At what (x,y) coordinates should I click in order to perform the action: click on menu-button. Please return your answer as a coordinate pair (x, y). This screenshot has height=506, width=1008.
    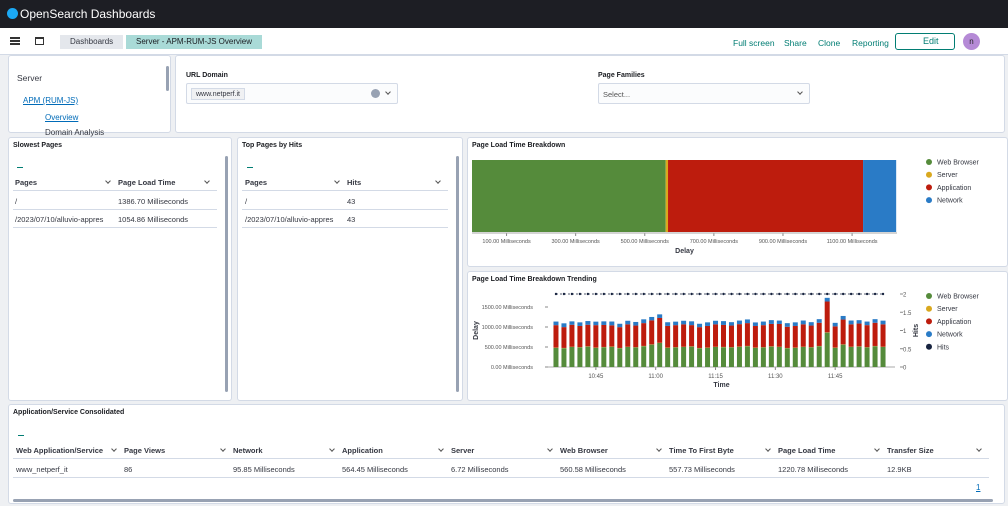
    Looking at the image, I should click on (15, 41).